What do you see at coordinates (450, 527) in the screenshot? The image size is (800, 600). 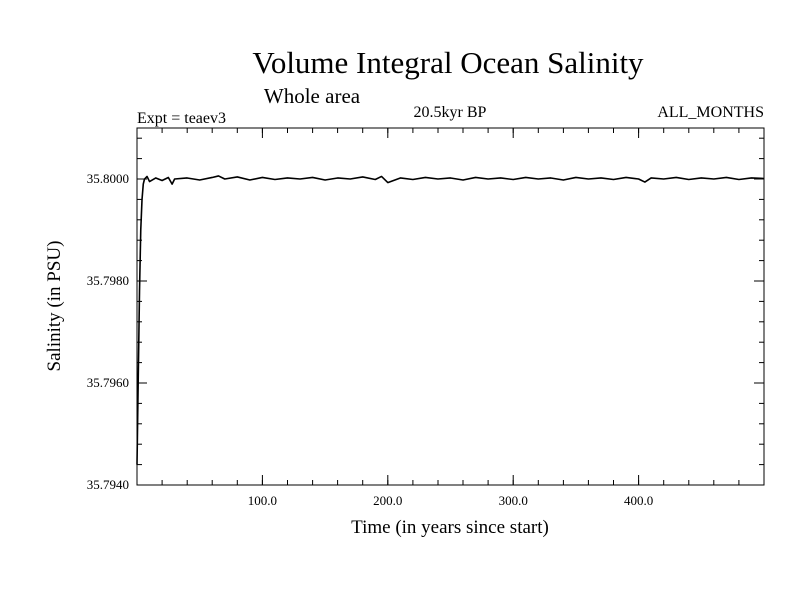 I see `x-axis-label: Time (in years since start)` at bounding box center [450, 527].